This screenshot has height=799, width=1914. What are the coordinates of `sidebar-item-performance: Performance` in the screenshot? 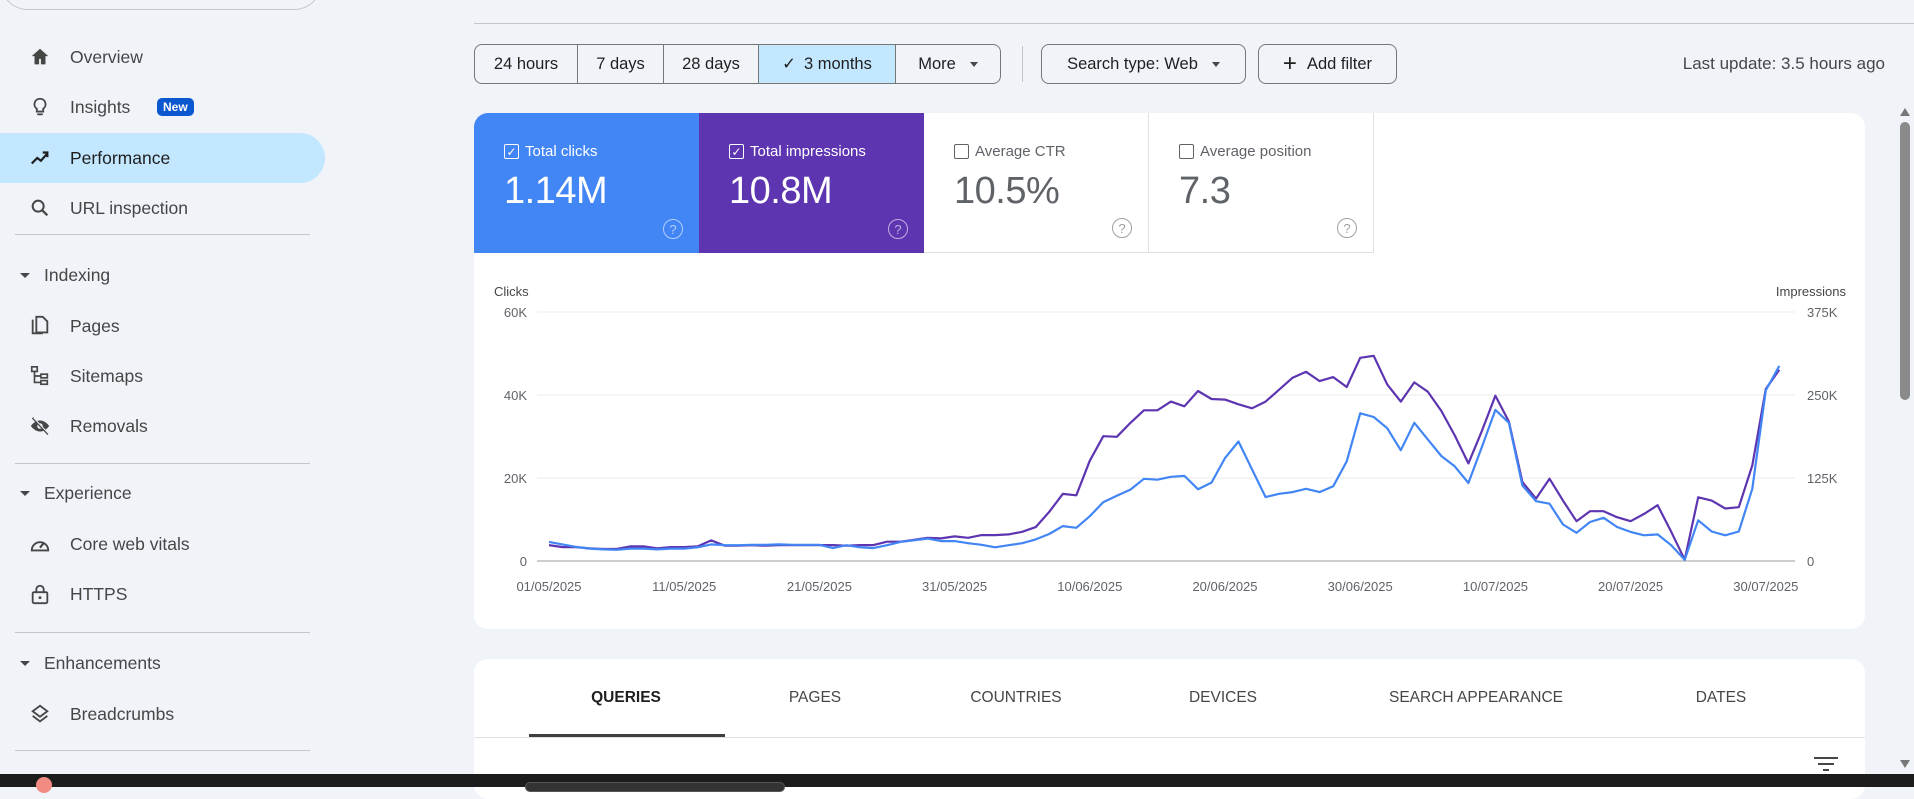 It's located at (162, 158).